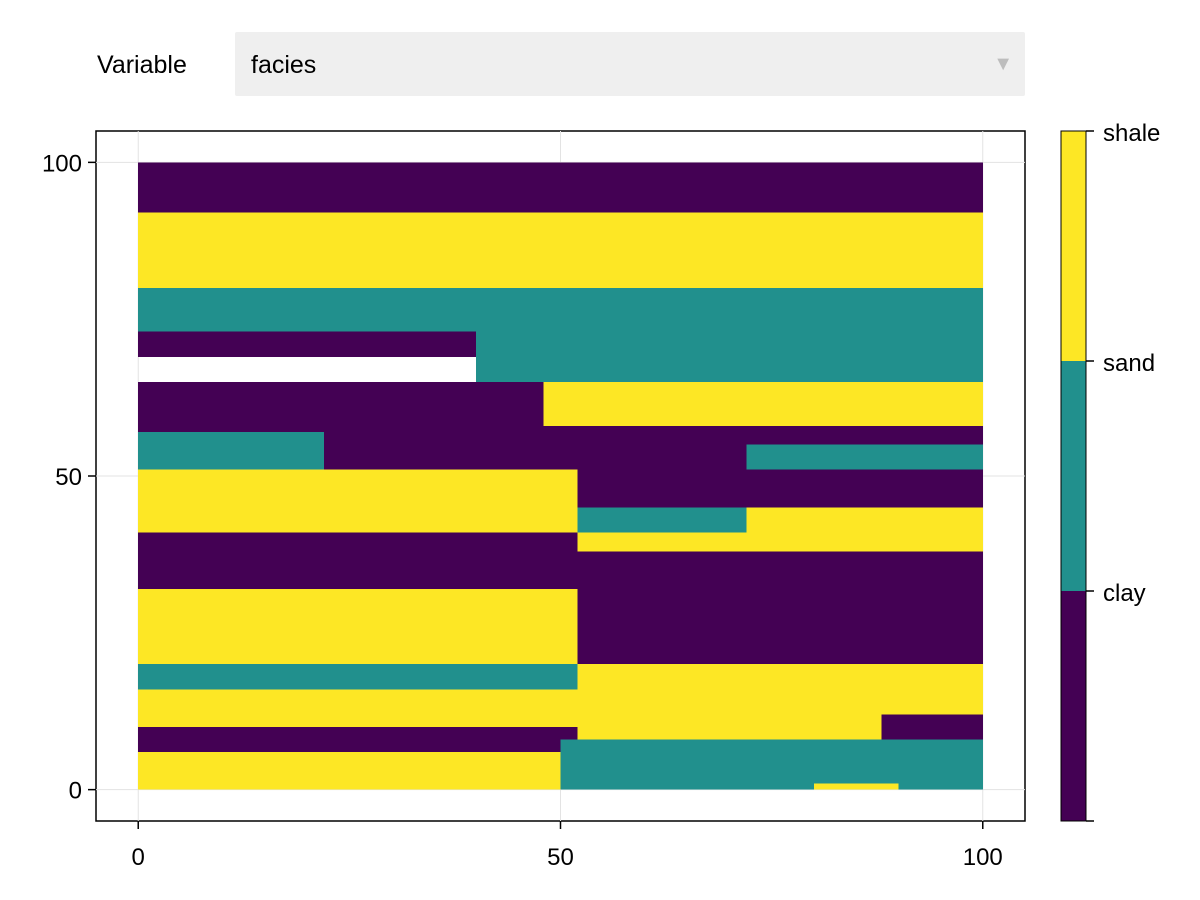 The width and height of the screenshot is (1200, 900). What do you see at coordinates (1110, 471) in the screenshot?
I see `colorbar: shale sand clay` at bounding box center [1110, 471].